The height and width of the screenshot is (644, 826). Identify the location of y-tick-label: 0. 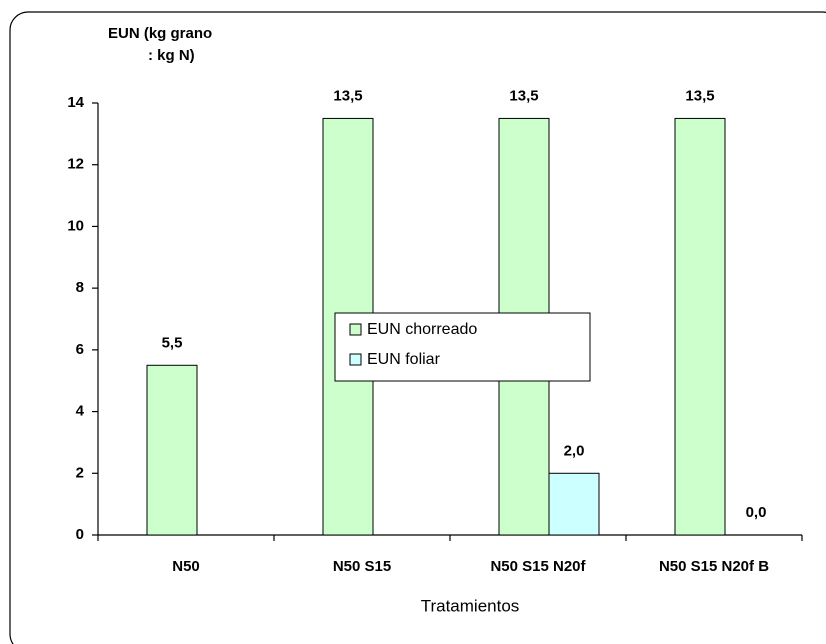
(80, 534).